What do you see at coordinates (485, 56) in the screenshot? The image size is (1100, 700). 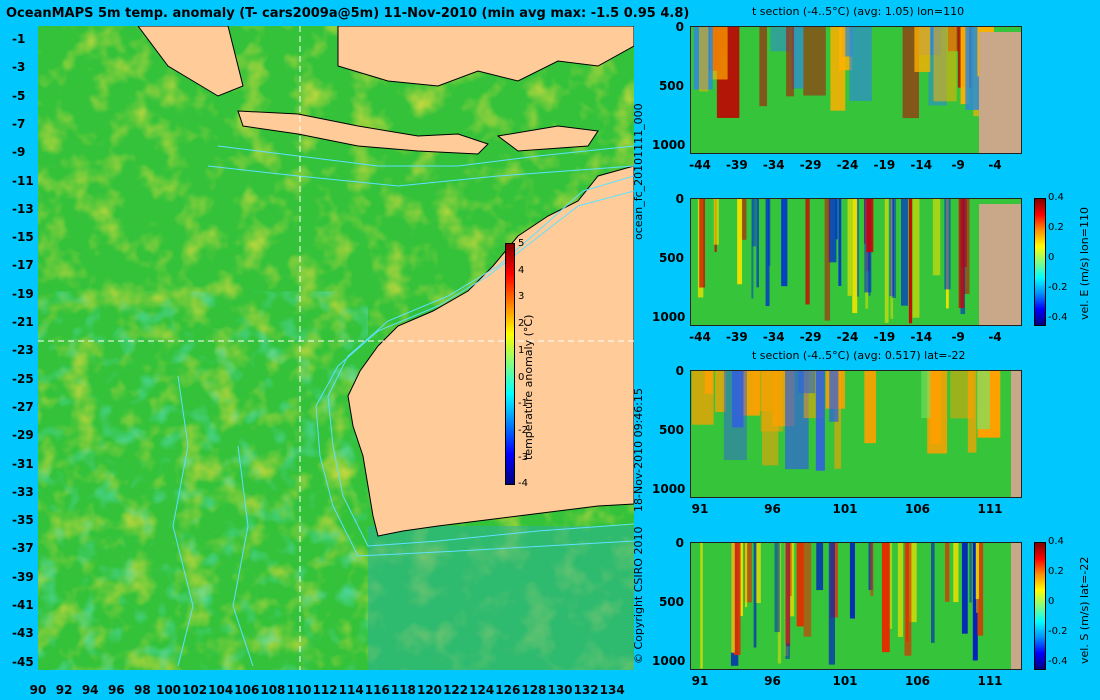 I see `land-borneo` at bounding box center [485, 56].